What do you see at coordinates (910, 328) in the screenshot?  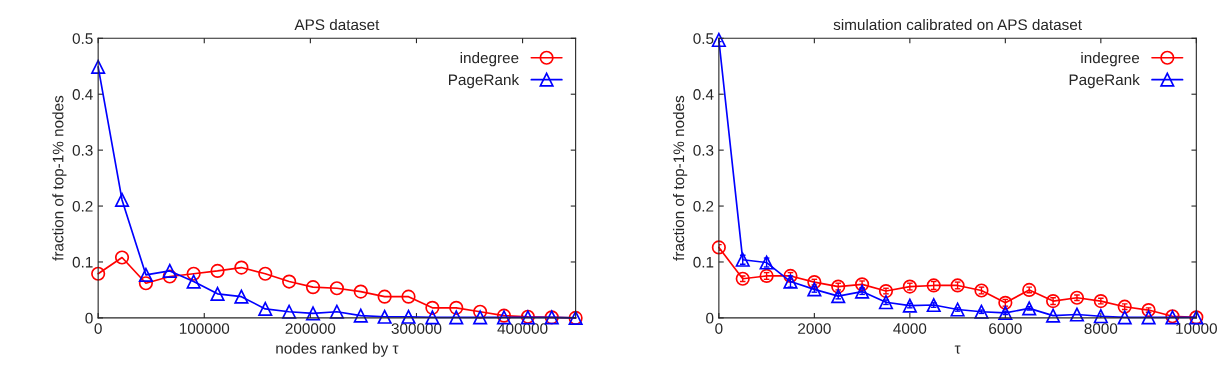 I see `x-tick-label: 4000` at bounding box center [910, 328].